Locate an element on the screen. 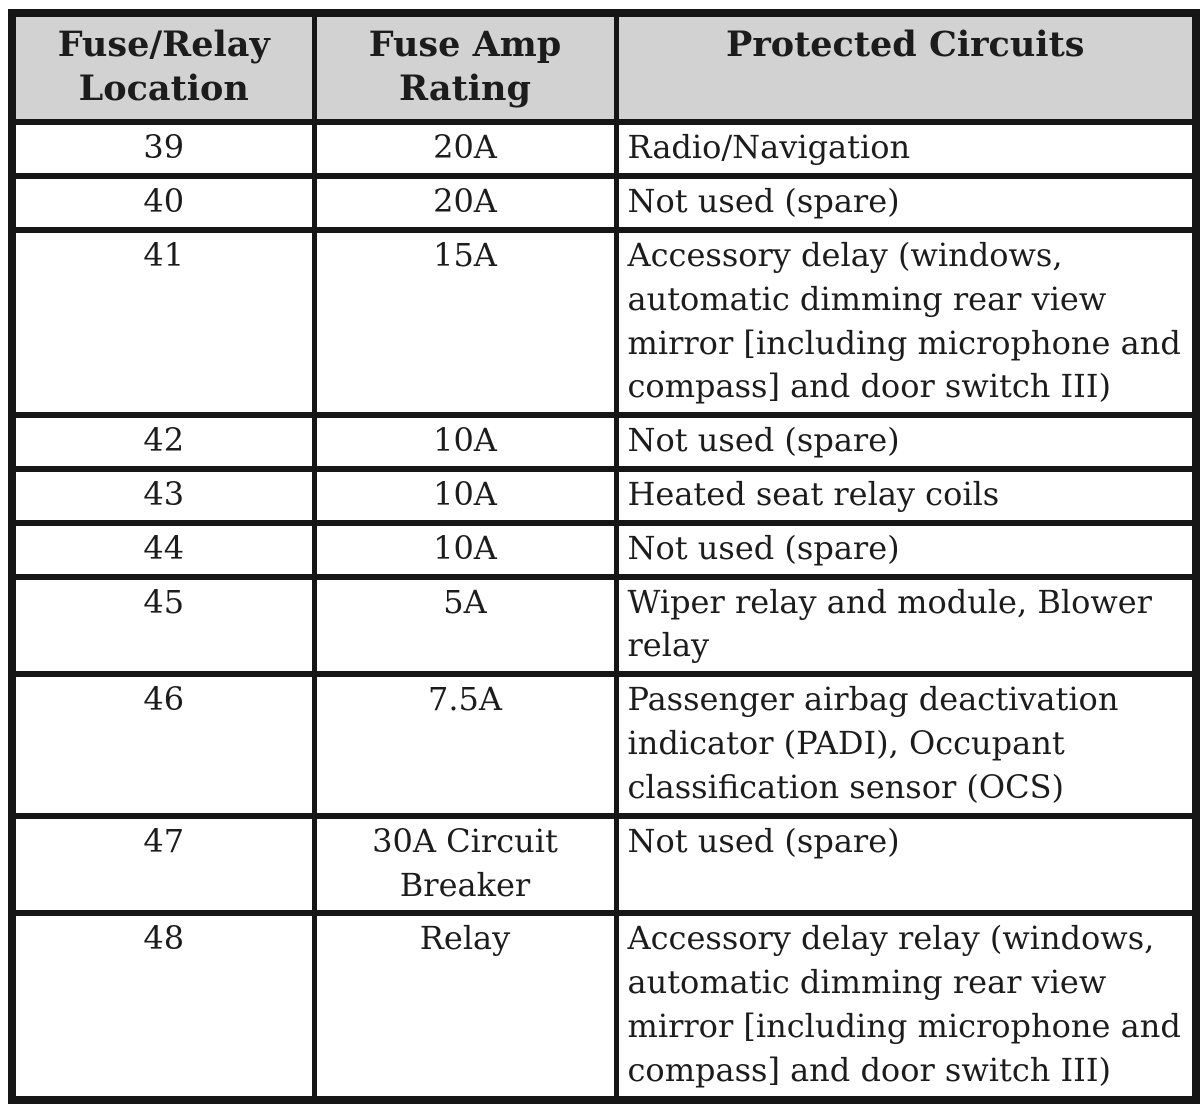 The image size is (1200, 1104). header-protected-circuits: Protected Circuits is located at coordinates (906, 67).